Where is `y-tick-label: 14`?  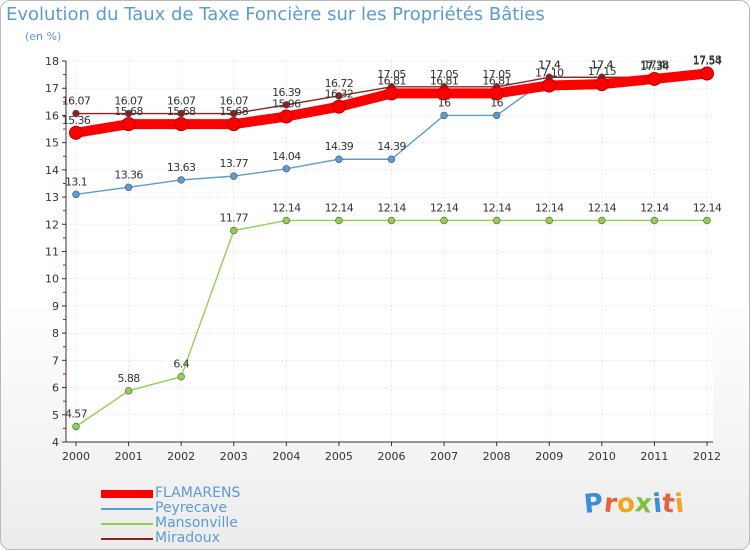
y-tick-label: 14 is located at coordinates (52, 170).